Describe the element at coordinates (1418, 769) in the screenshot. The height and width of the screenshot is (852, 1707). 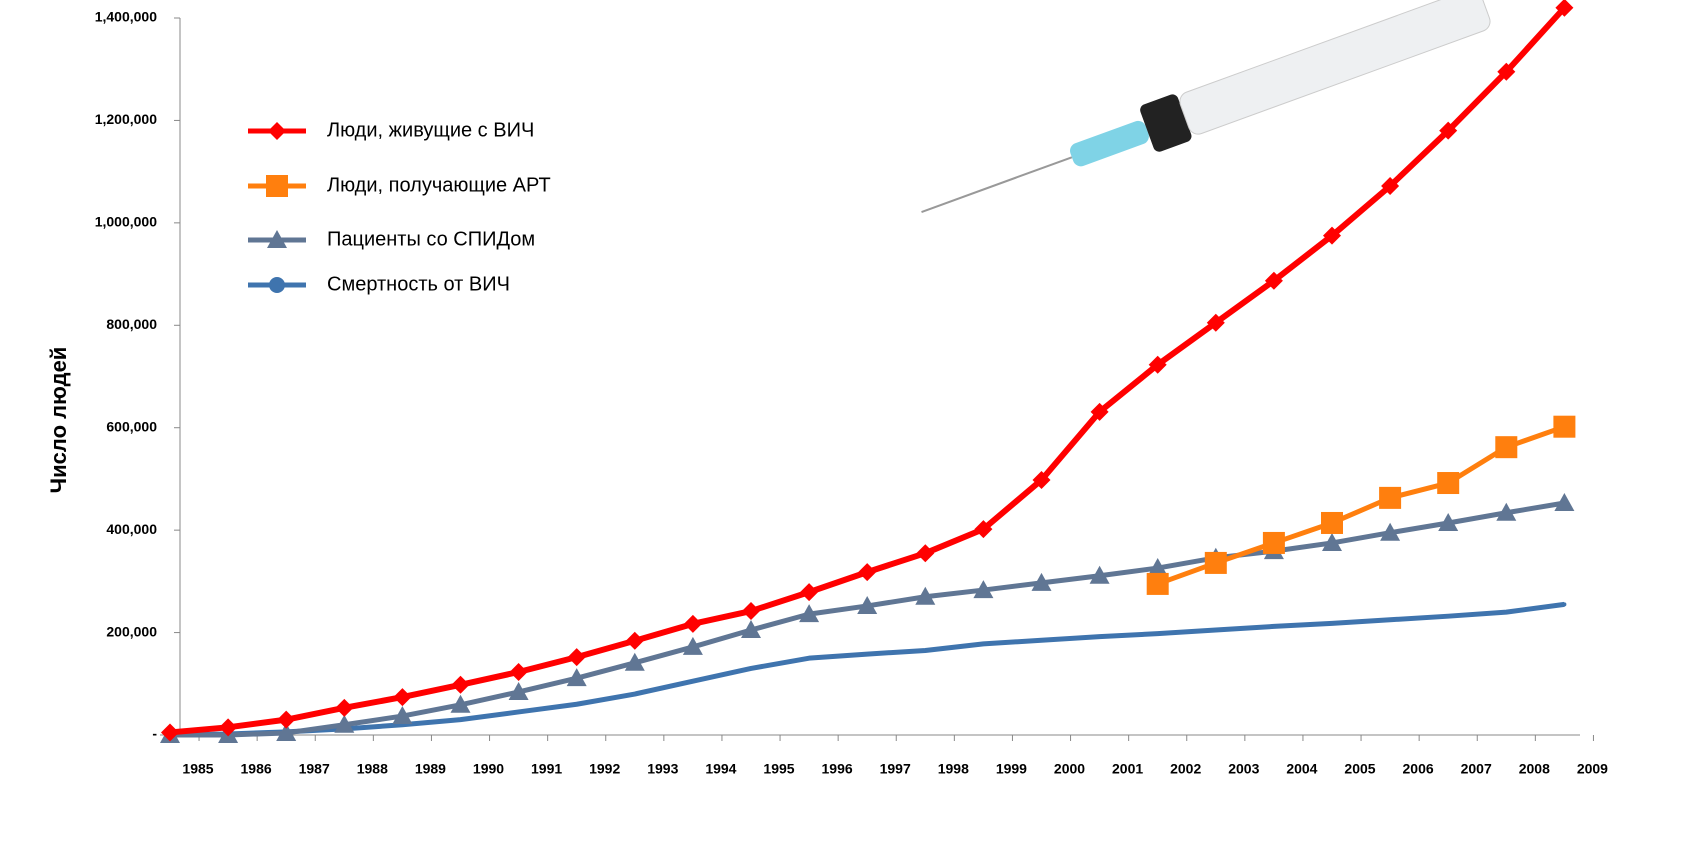
I see `x-tick-label: 2006` at that location.